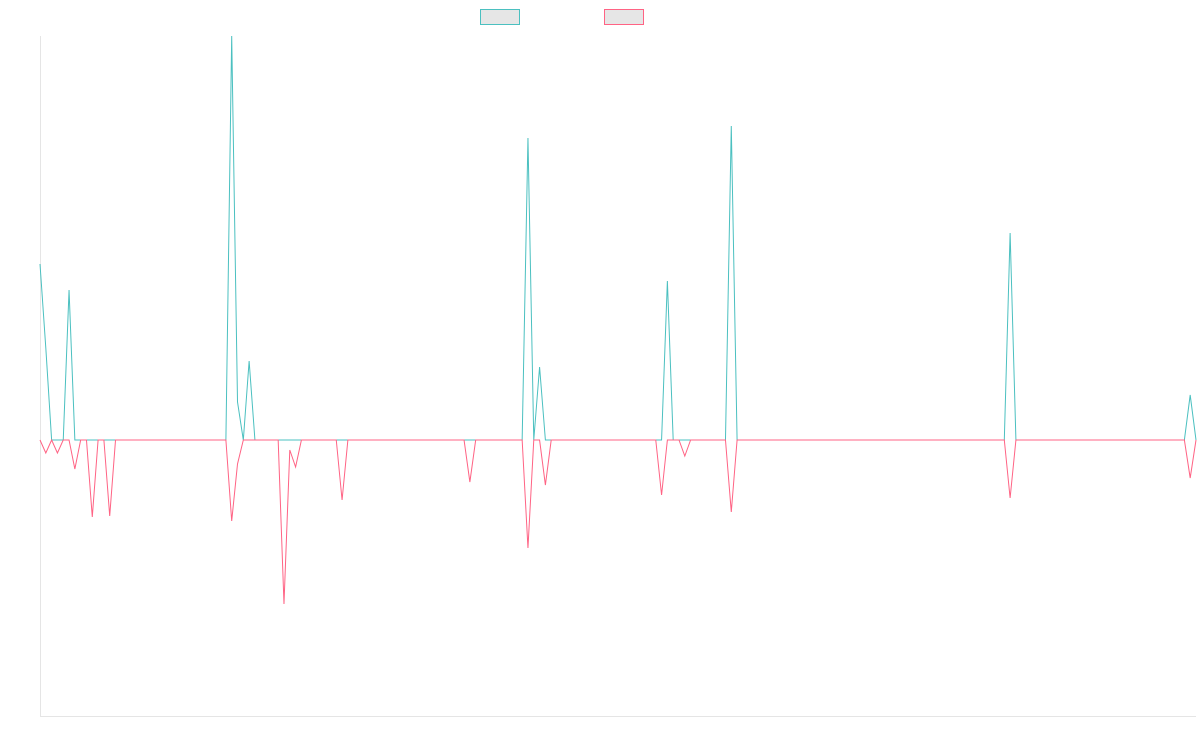  Describe the element at coordinates (500, 17) in the screenshot. I see `legend-swatch-teal-series` at that location.